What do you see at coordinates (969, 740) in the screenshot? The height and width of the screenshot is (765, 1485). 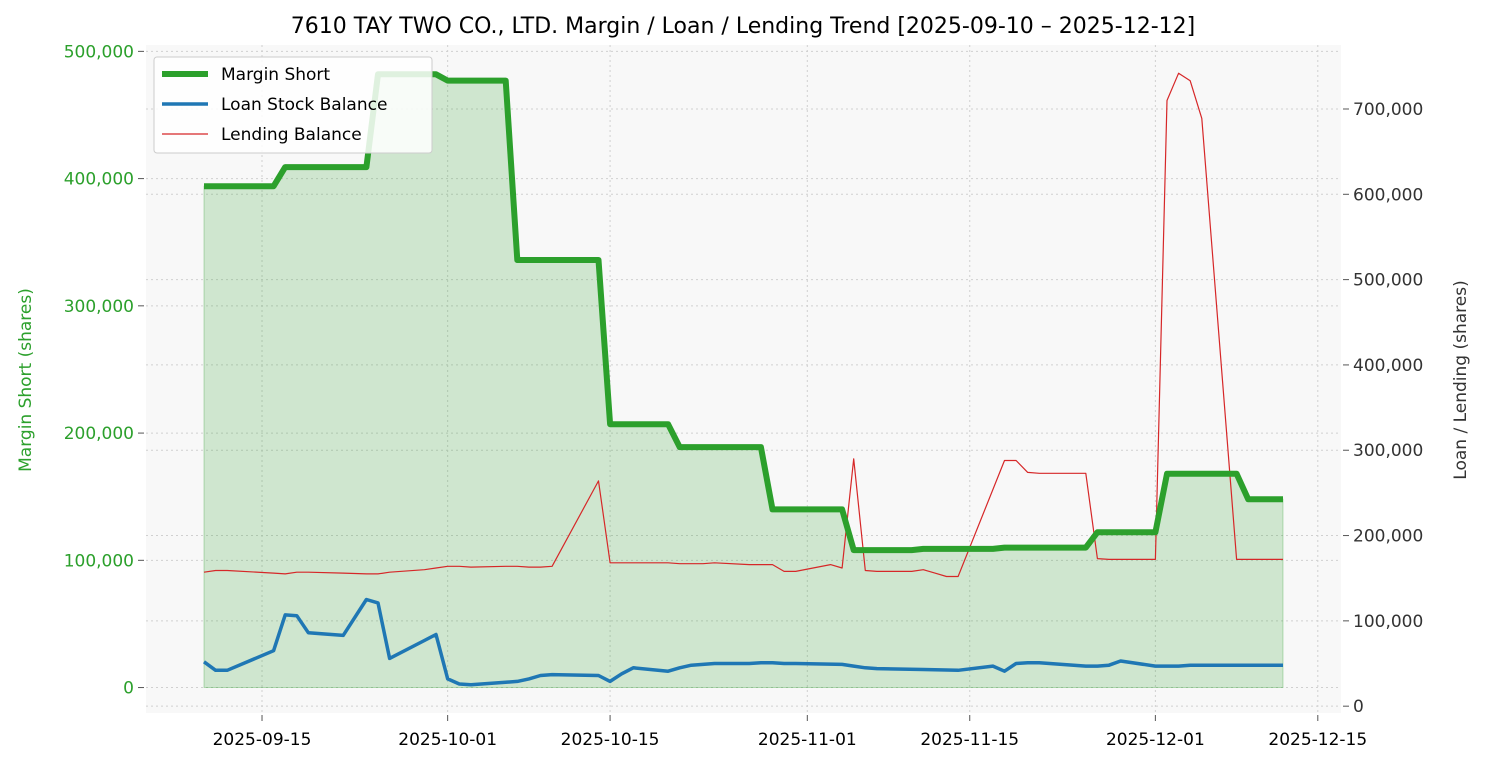 I see `x-tick-label: 2025-11-15` at bounding box center [969, 740].